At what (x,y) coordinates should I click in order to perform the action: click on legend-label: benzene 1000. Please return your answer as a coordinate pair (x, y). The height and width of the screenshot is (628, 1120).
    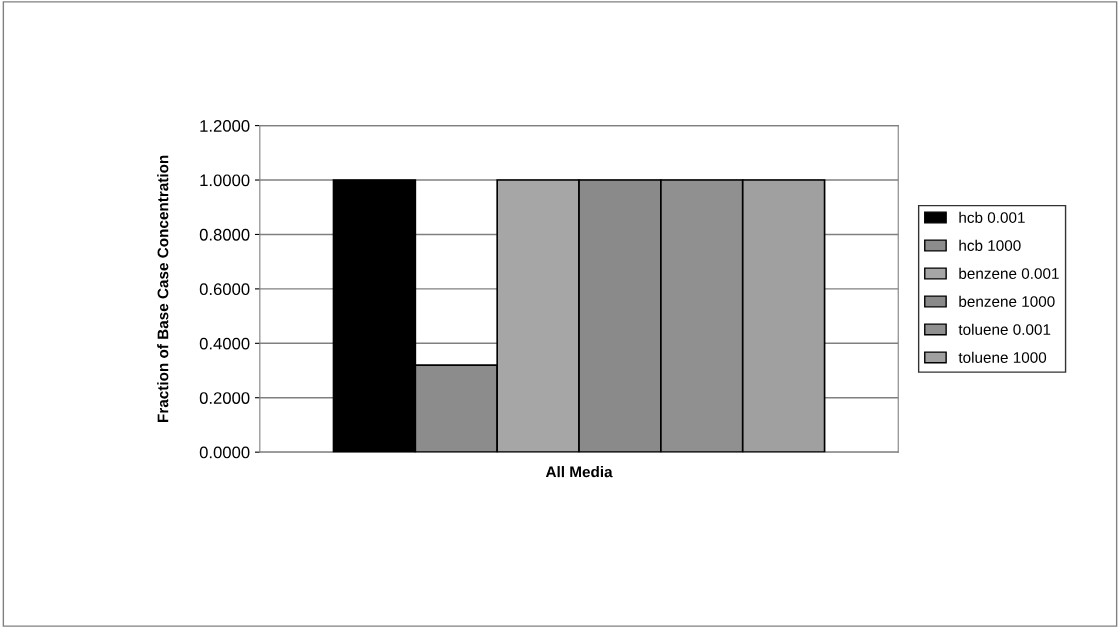
    Looking at the image, I should click on (1007, 301).